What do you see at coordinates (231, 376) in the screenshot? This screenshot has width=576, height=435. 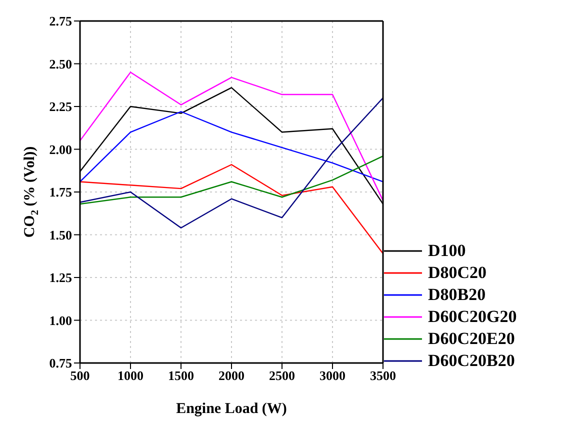 I see `x-tick-label: 2000` at bounding box center [231, 376].